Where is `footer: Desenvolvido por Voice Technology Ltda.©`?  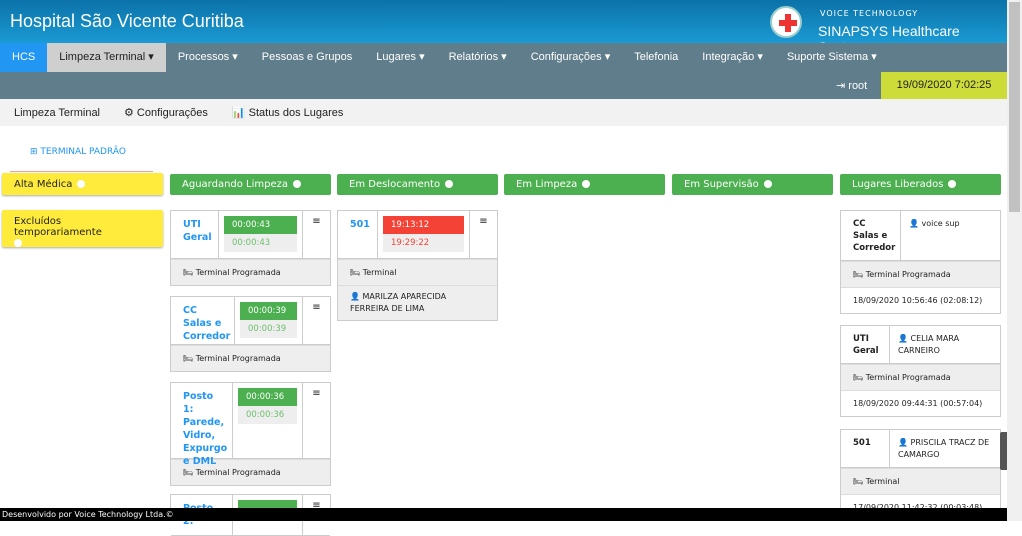 footer: Desenvolvido por Voice Technology Ltda.© is located at coordinates (503, 514).